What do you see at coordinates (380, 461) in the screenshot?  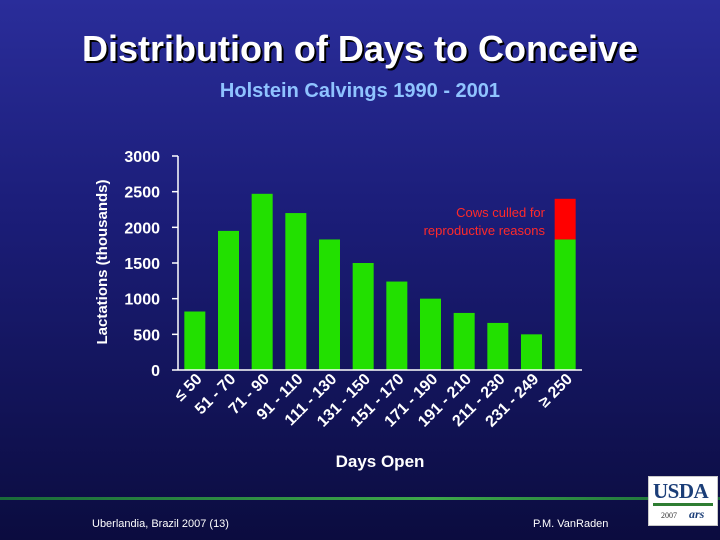 I see `x-axis-label: Days Open` at bounding box center [380, 461].